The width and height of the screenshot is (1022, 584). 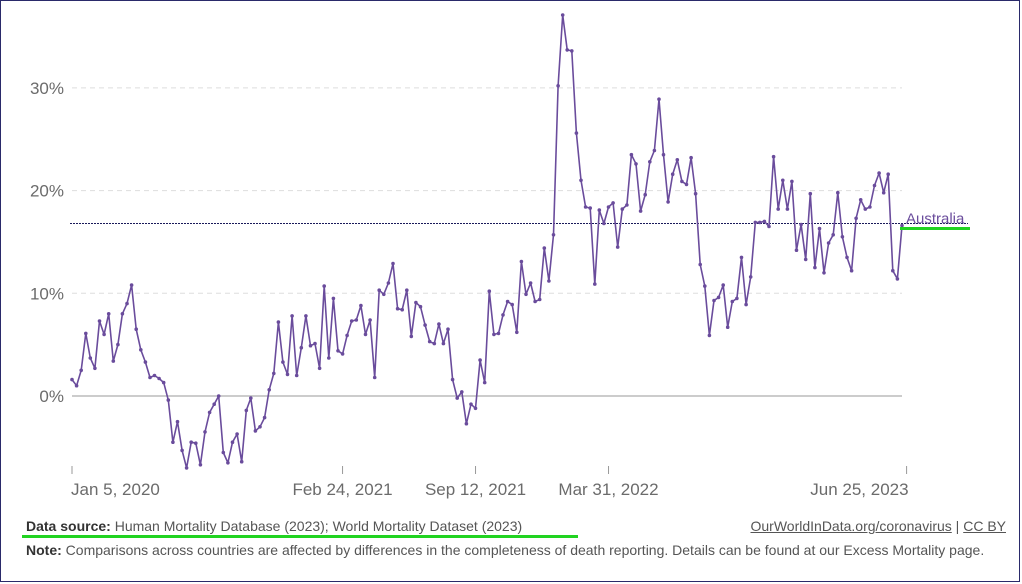 What do you see at coordinates (68, 526) in the screenshot?
I see `data-source-label: Data source:` at bounding box center [68, 526].